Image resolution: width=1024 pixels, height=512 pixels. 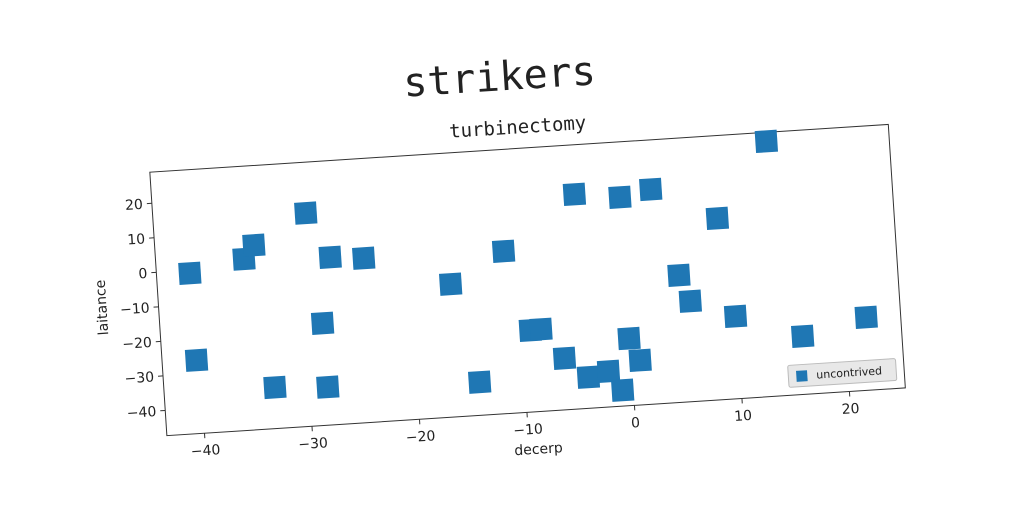 What do you see at coordinates (849, 372) in the screenshot?
I see `legend-label: uncontrived` at bounding box center [849, 372].